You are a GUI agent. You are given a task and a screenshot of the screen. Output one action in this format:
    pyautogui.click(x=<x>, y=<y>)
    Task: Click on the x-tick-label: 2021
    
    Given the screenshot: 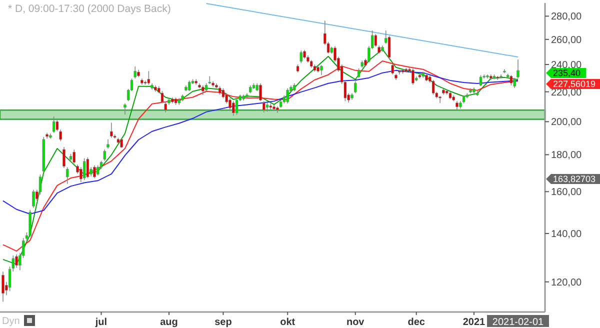 What is the action you would take?
    pyautogui.click(x=474, y=322)
    